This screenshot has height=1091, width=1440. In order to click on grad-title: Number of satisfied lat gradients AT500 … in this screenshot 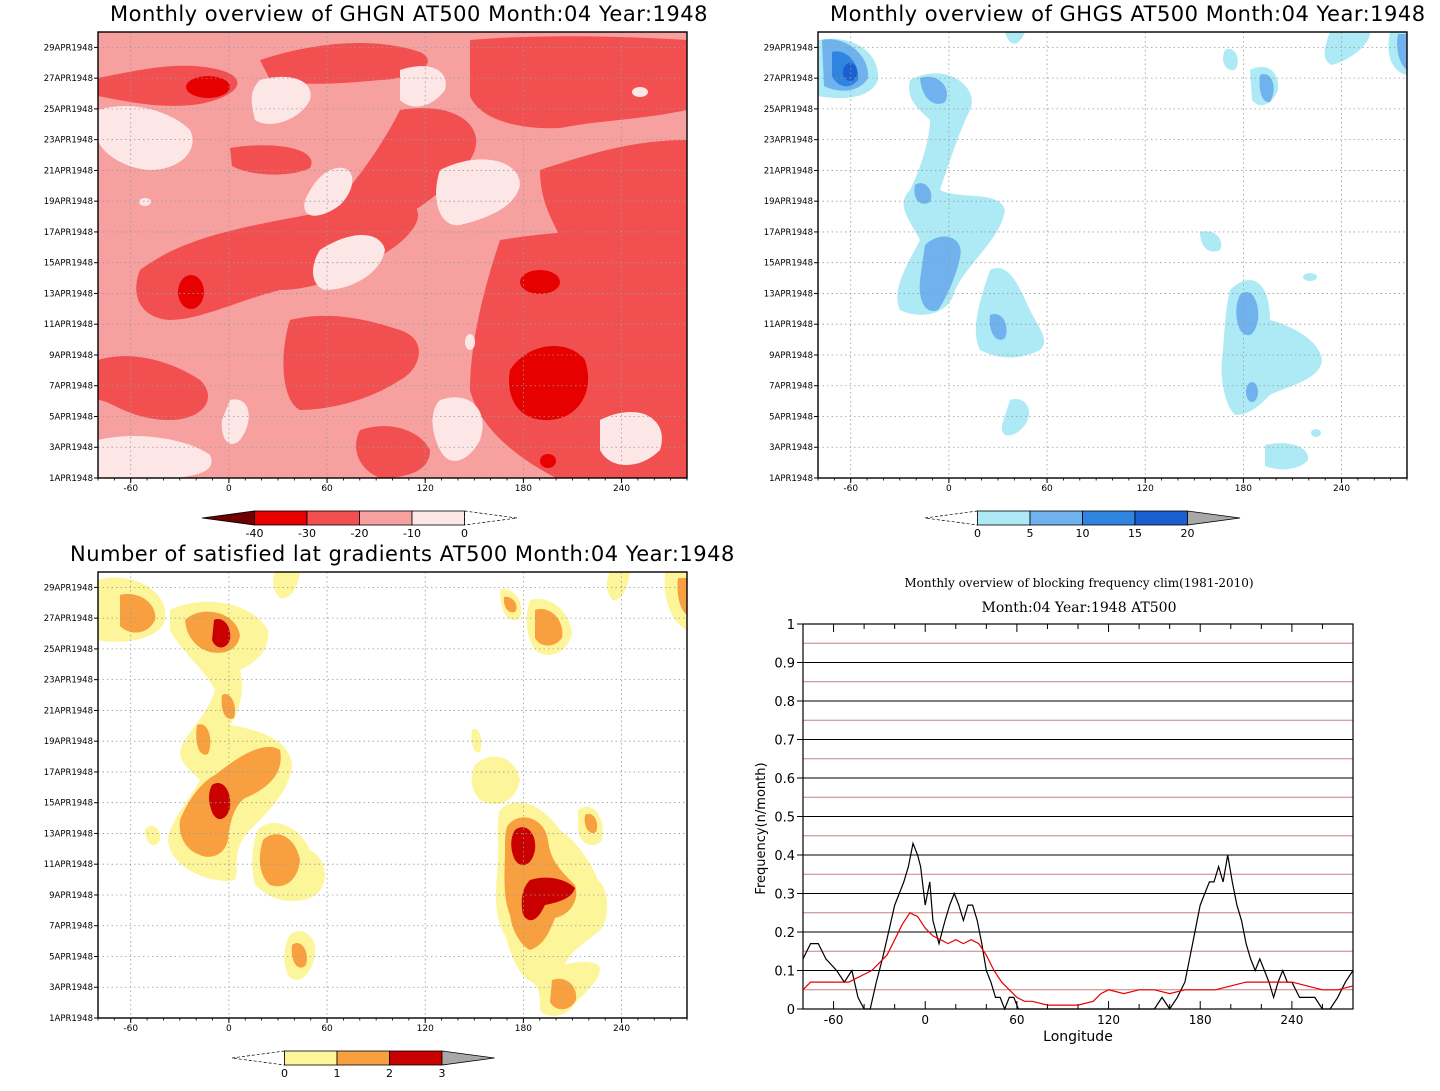, I will do `click(402, 554)`.